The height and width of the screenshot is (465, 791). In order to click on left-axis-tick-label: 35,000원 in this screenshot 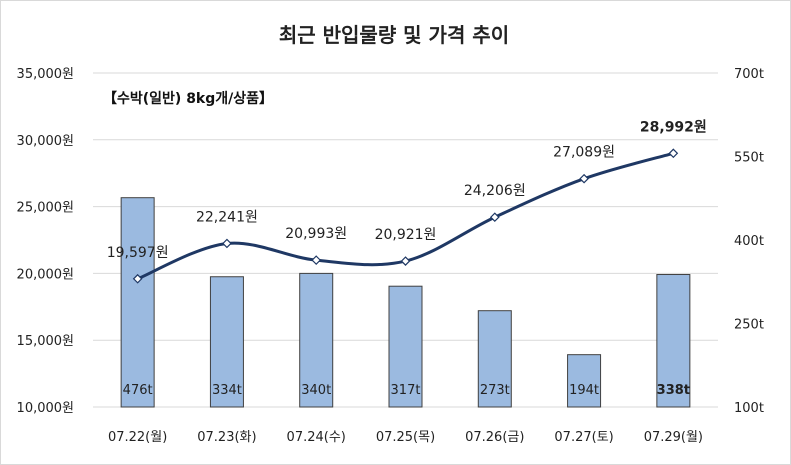, I will do `click(45, 74)`.